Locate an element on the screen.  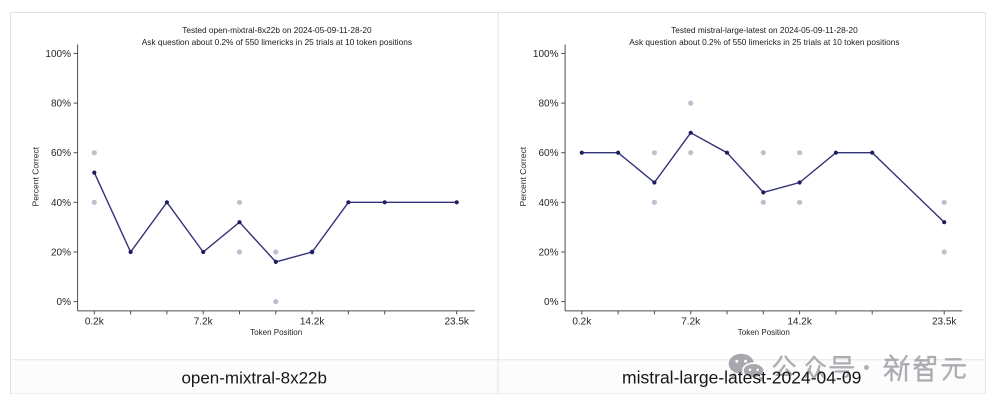
svg-text:mistral-large-latest-2024-04-0: mistral-large-latest-2024-04-09 is located at coordinates (741, 378).